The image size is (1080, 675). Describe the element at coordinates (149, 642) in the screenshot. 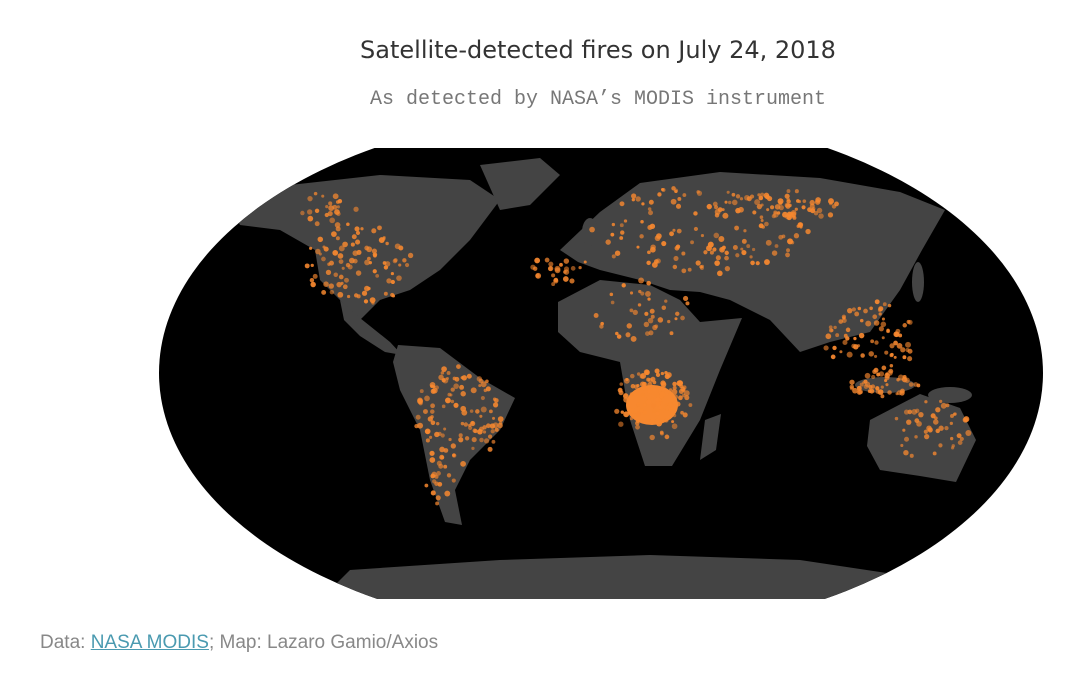

I see `source-link: NASA MODIS` at that location.